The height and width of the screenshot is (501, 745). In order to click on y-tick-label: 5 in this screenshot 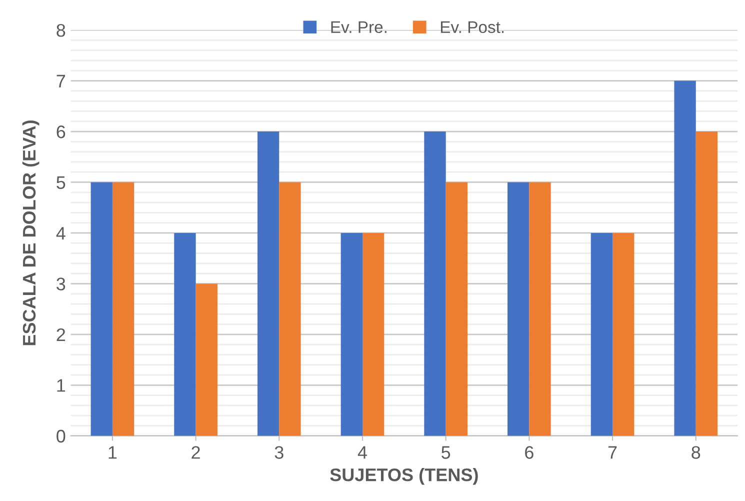, I will do `click(61, 182)`.